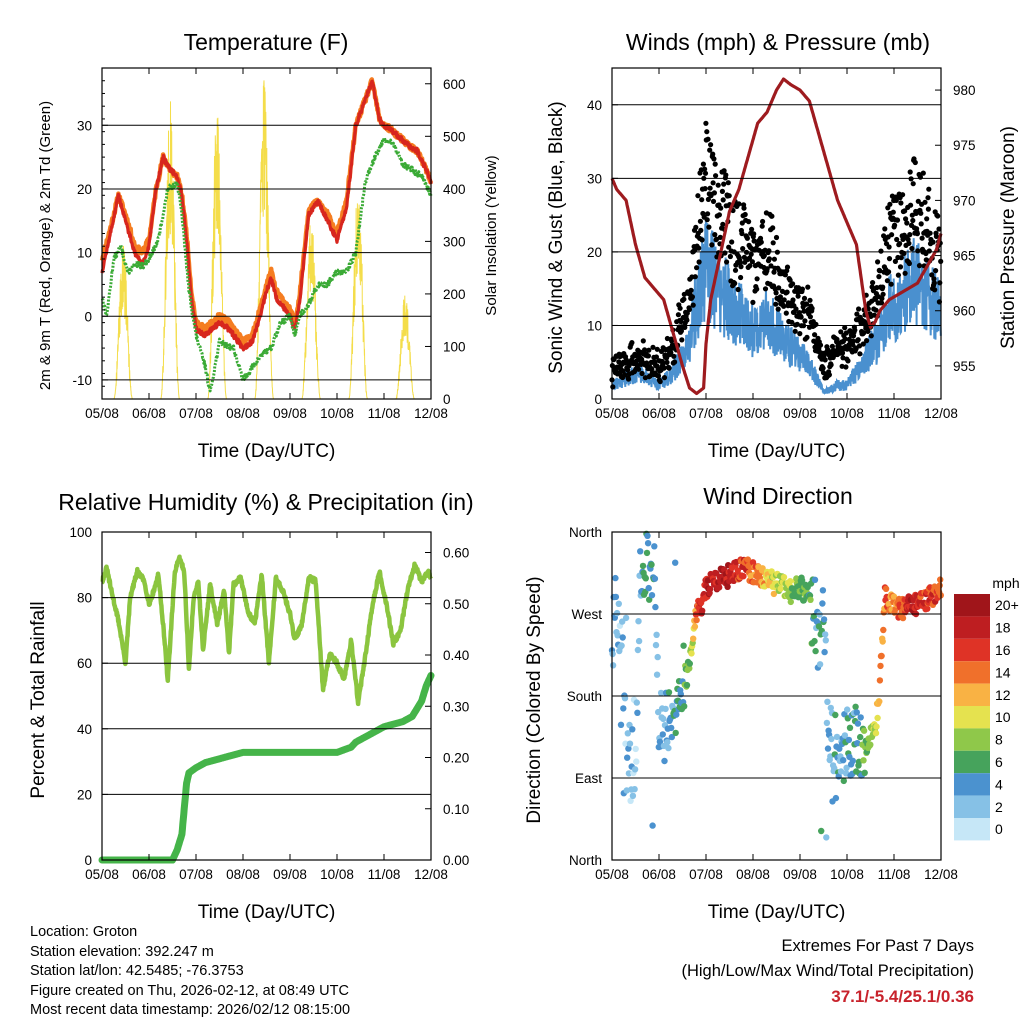  What do you see at coordinates (243, 874) in the screenshot?
I see `panel3-x-tick-label: 08/08` at bounding box center [243, 874].